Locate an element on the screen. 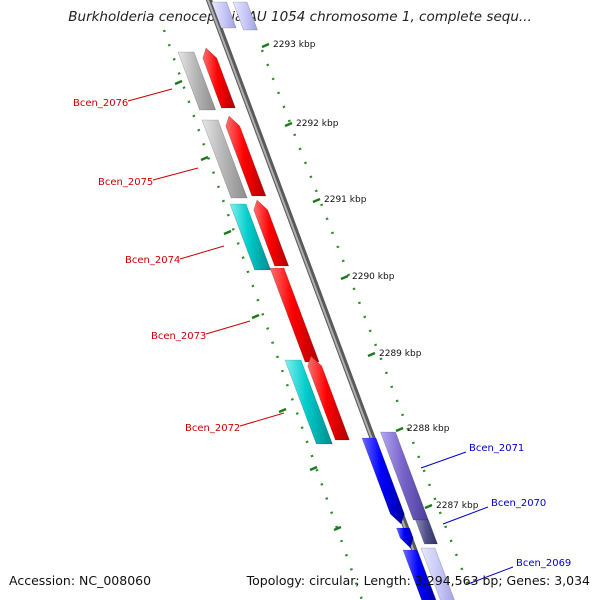  gene-label-bcen_2071: Bcen_2071 is located at coordinates (496, 448).